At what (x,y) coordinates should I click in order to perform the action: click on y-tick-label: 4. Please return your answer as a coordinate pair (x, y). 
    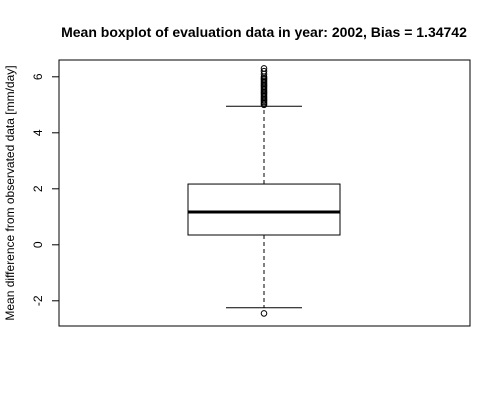
    Looking at the image, I should click on (38, 132).